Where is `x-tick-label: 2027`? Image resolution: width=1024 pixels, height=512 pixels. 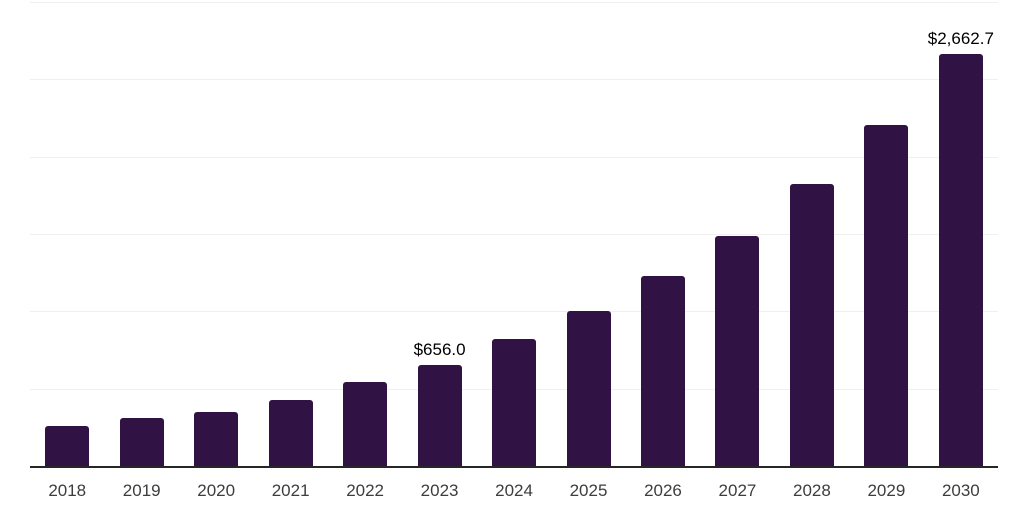
x-tick-label: 2027 is located at coordinates (737, 490).